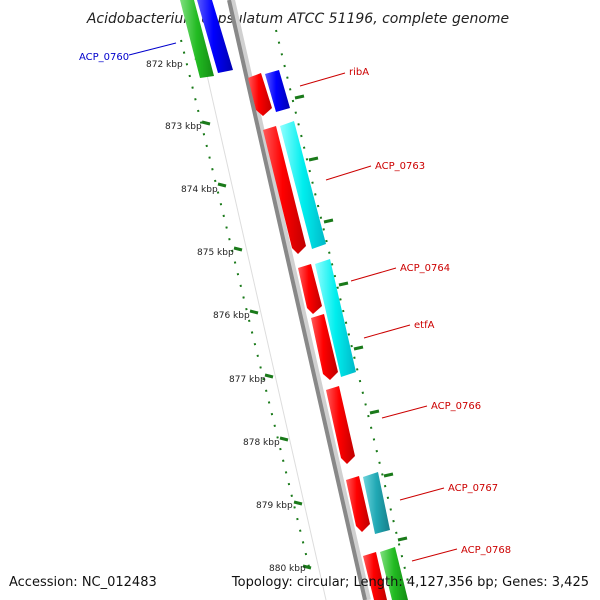 The width and height of the screenshot is (600, 600). What do you see at coordinates (359, 72) in the screenshot?
I see `gene-label-riba: ribA` at bounding box center [359, 72].